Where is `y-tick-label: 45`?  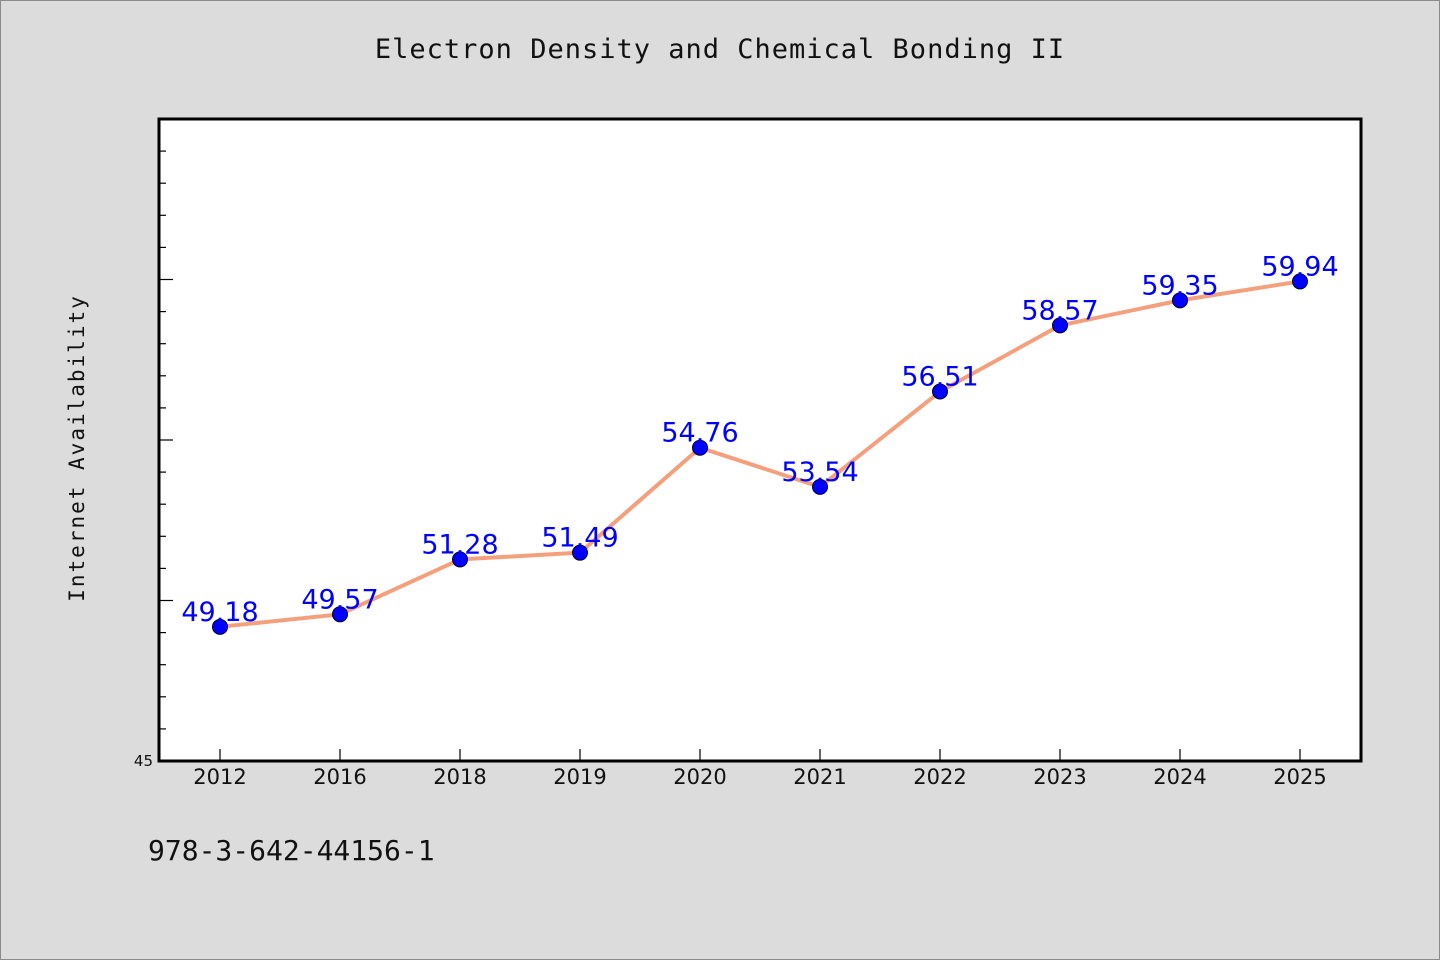 y-tick-label: 45 is located at coordinates (143, 761).